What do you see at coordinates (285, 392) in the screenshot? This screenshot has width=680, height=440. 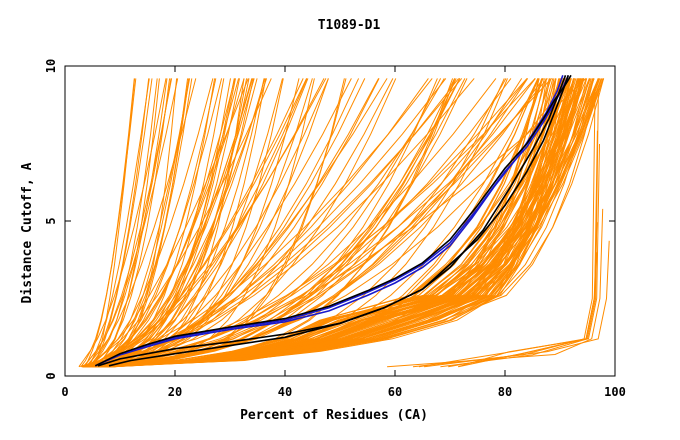 I see `x-tick-label-40: 40` at bounding box center [285, 392].